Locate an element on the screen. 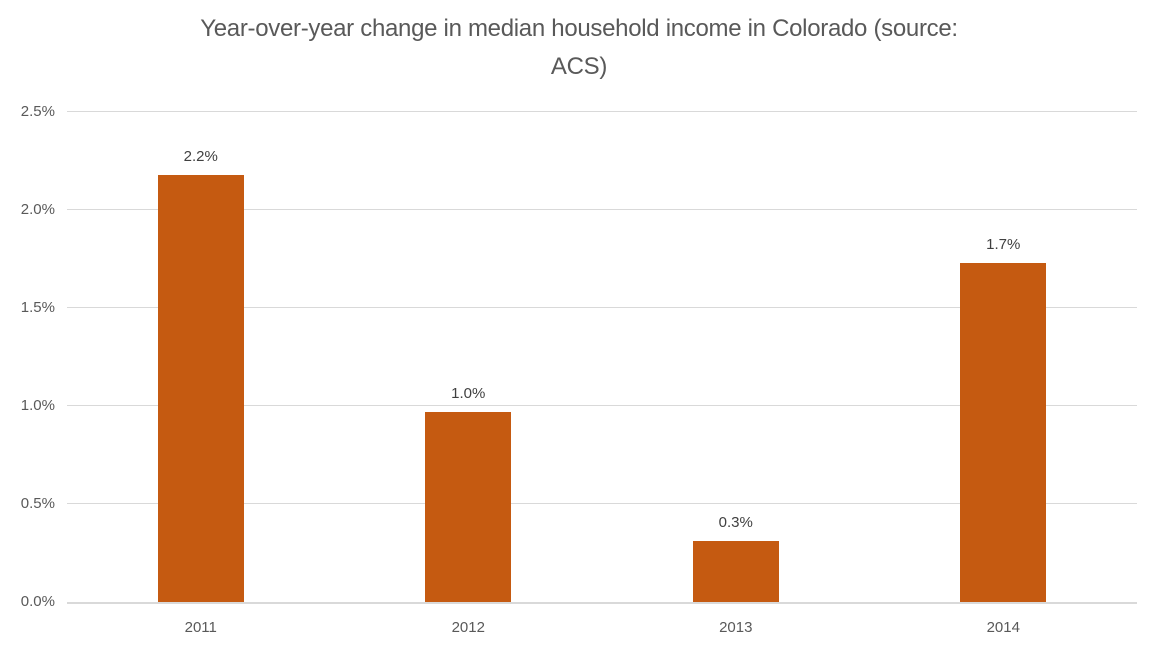 This screenshot has width=1158, height=653. x-axis-tick-label-2013: 2013 is located at coordinates (736, 627).